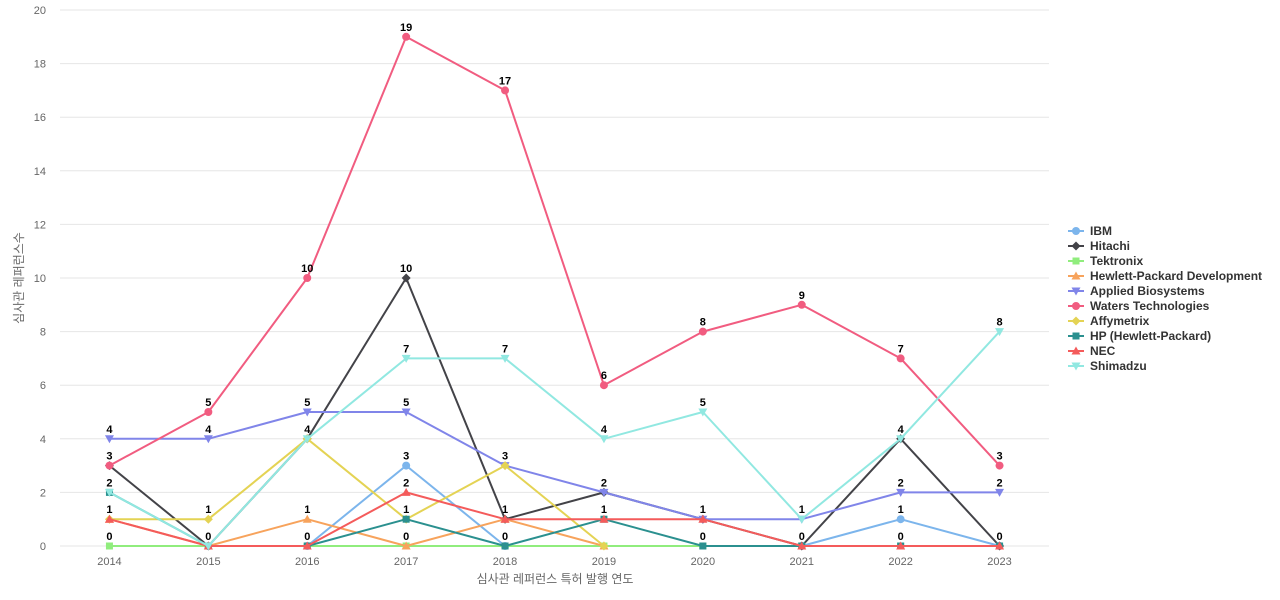 Image resolution: width=1280 pixels, height=600 pixels. What do you see at coordinates (604, 376) in the screenshot?
I see `data-label: 6` at bounding box center [604, 376].